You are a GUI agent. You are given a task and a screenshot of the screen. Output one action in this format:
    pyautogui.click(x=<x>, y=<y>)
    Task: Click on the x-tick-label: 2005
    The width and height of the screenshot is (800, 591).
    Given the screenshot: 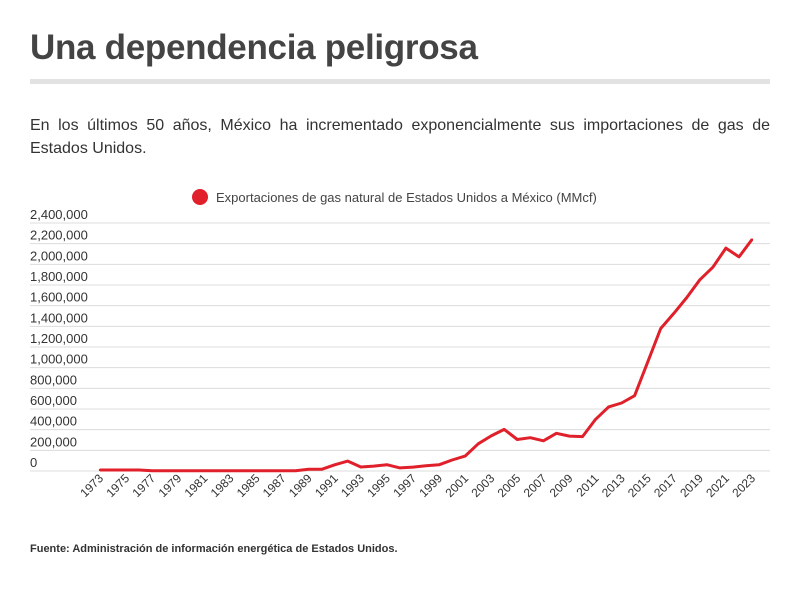 What is the action you would take?
    pyautogui.click(x=509, y=485)
    